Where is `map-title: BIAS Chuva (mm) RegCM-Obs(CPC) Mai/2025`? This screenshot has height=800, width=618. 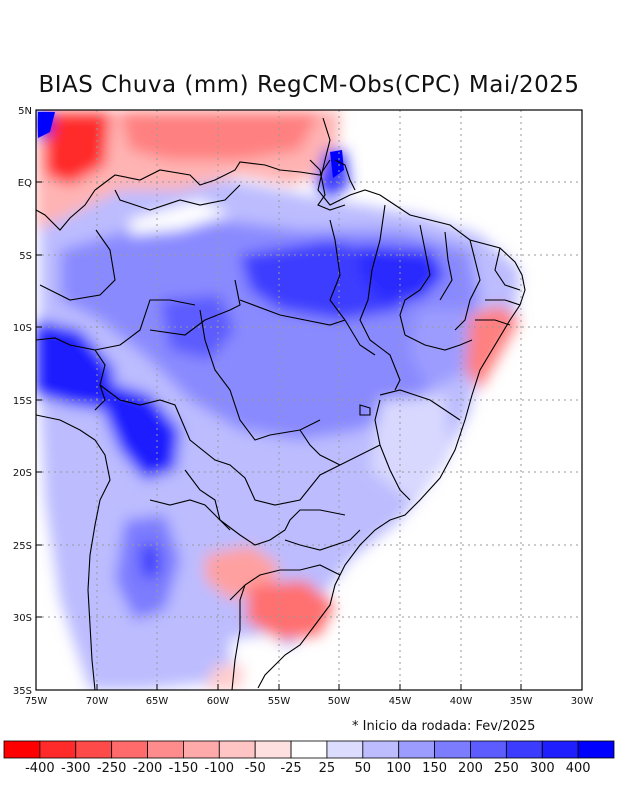
map-title: BIAS Chuva (mm) RegCM-Obs(CPC) Mai/2025 is located at coordinates (309, 85).